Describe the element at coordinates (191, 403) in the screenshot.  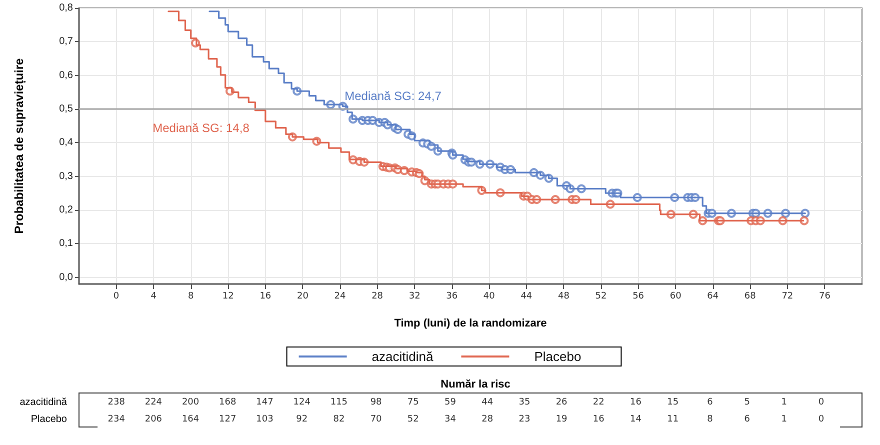
I see `data-label: 200` at that location.